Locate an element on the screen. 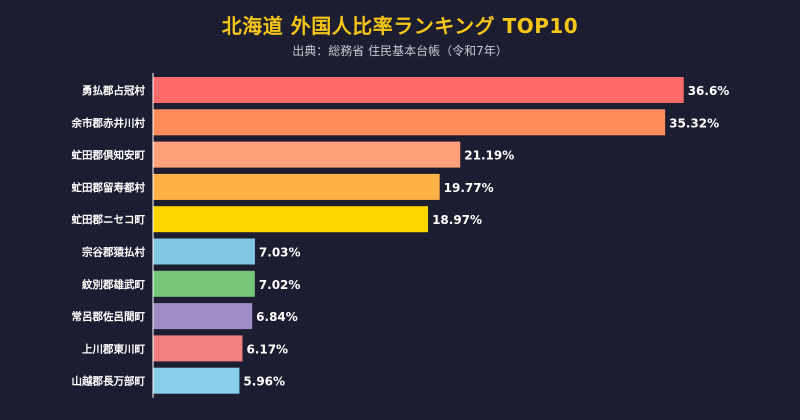 This screenshot has height=420, width=800. category-label-4: 虻田郡留寿都村 is located at coordinates (109, 187).